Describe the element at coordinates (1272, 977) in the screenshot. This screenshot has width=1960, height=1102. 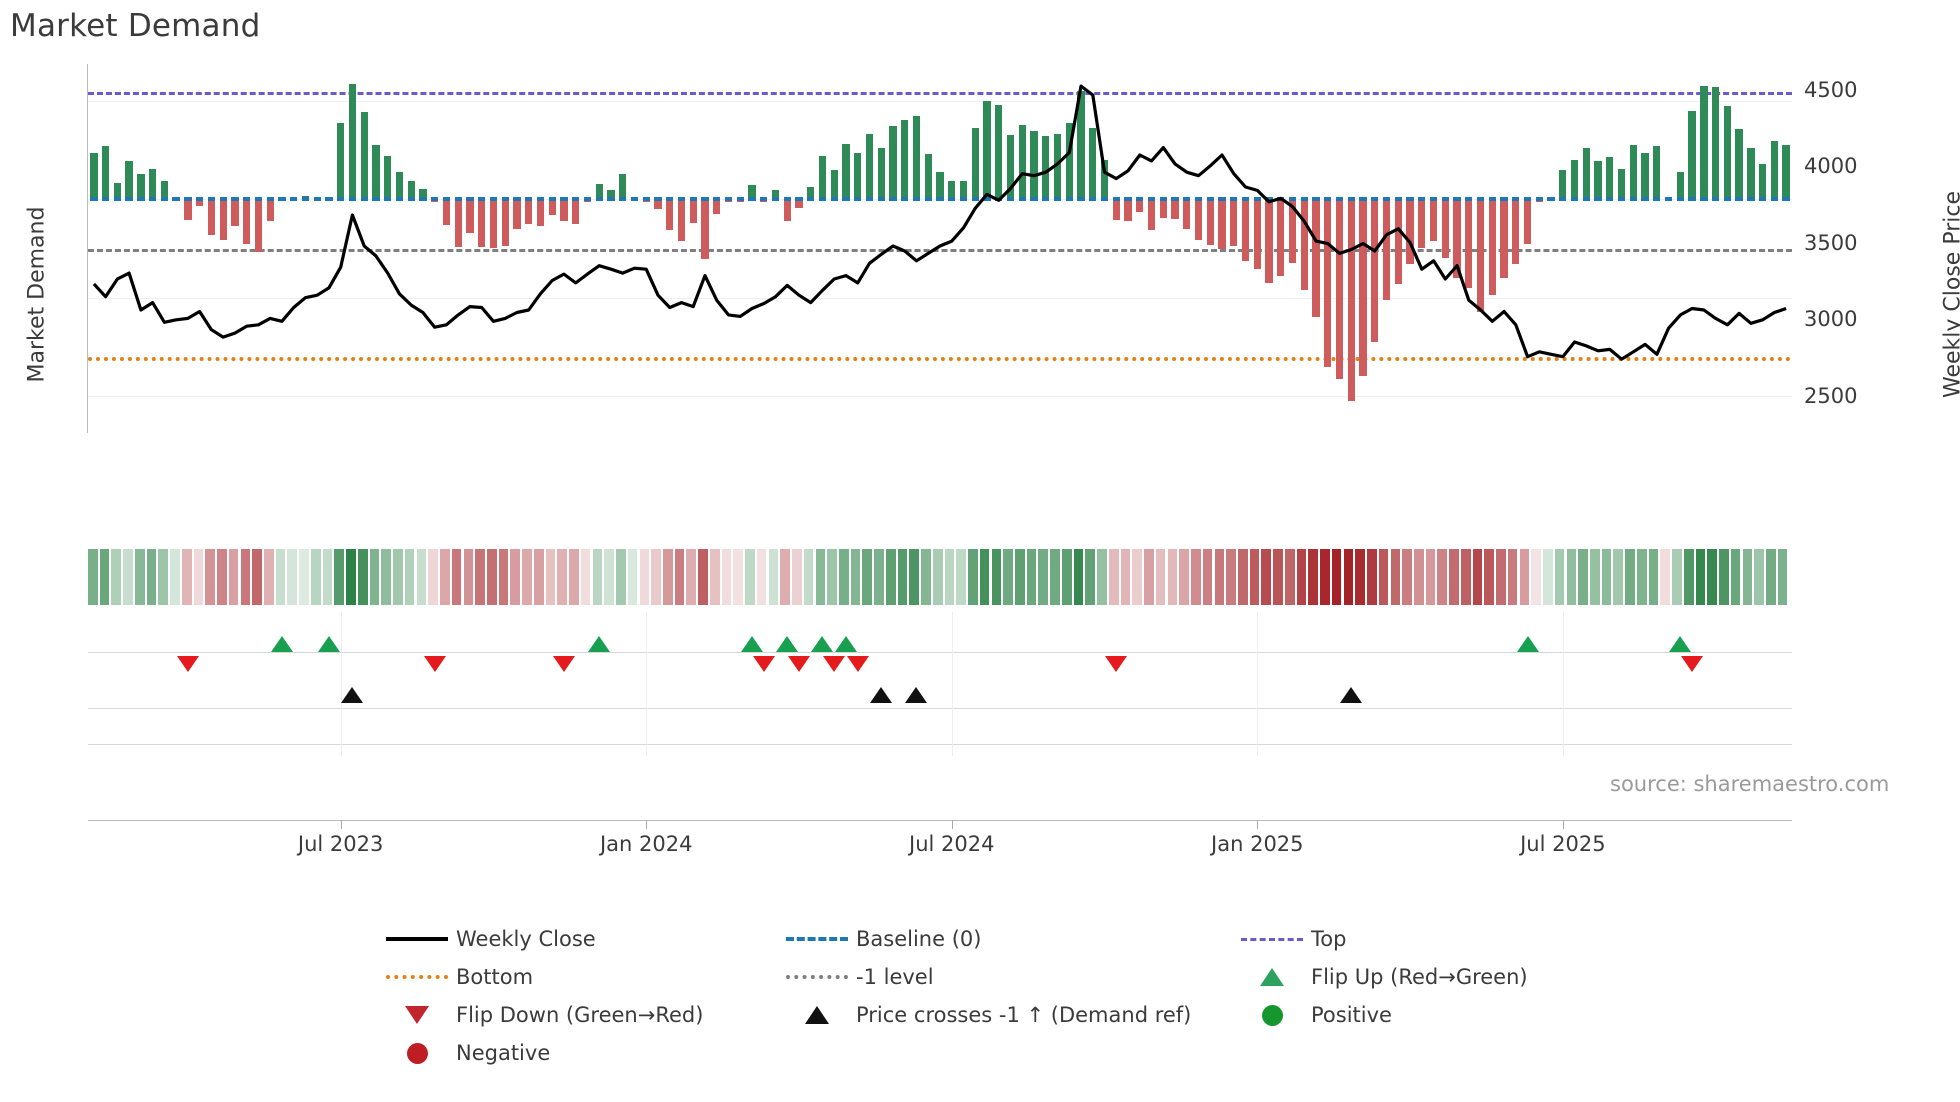
I see `triangle-up-green-glyph` at that location.